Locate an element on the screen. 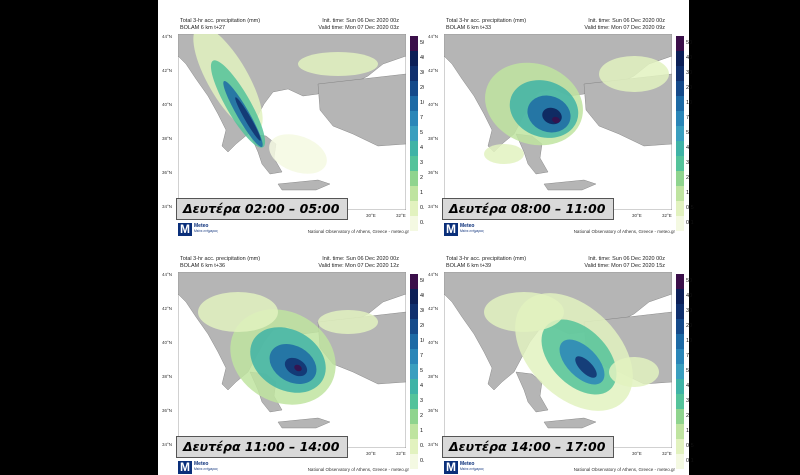 The image size is (800, 475). colorbar-label: 30 is located at coordinates (423, 73).